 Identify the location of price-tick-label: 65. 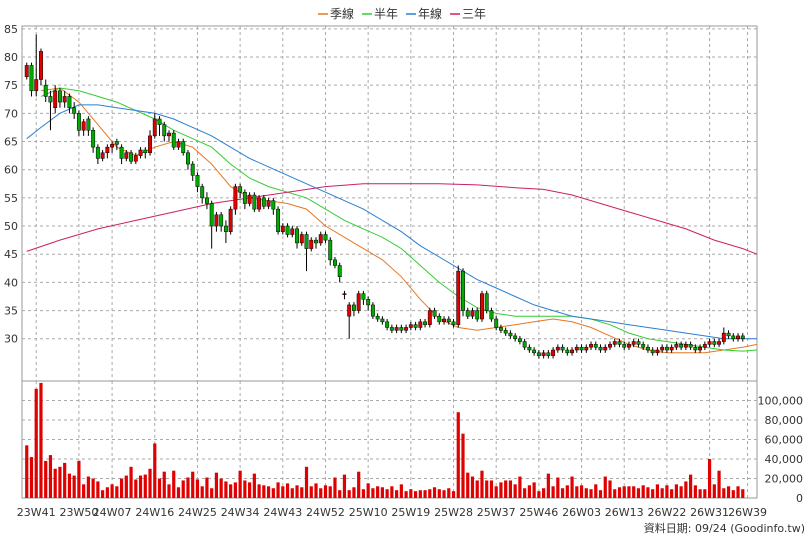
(11, 142).